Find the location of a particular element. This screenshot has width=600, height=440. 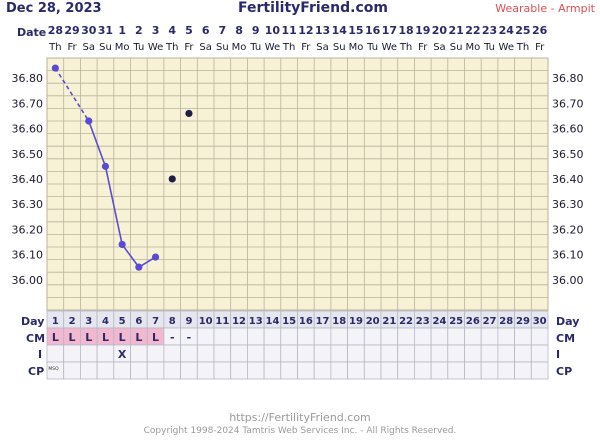

date-label: 12 is located at coordinates (305, 30).